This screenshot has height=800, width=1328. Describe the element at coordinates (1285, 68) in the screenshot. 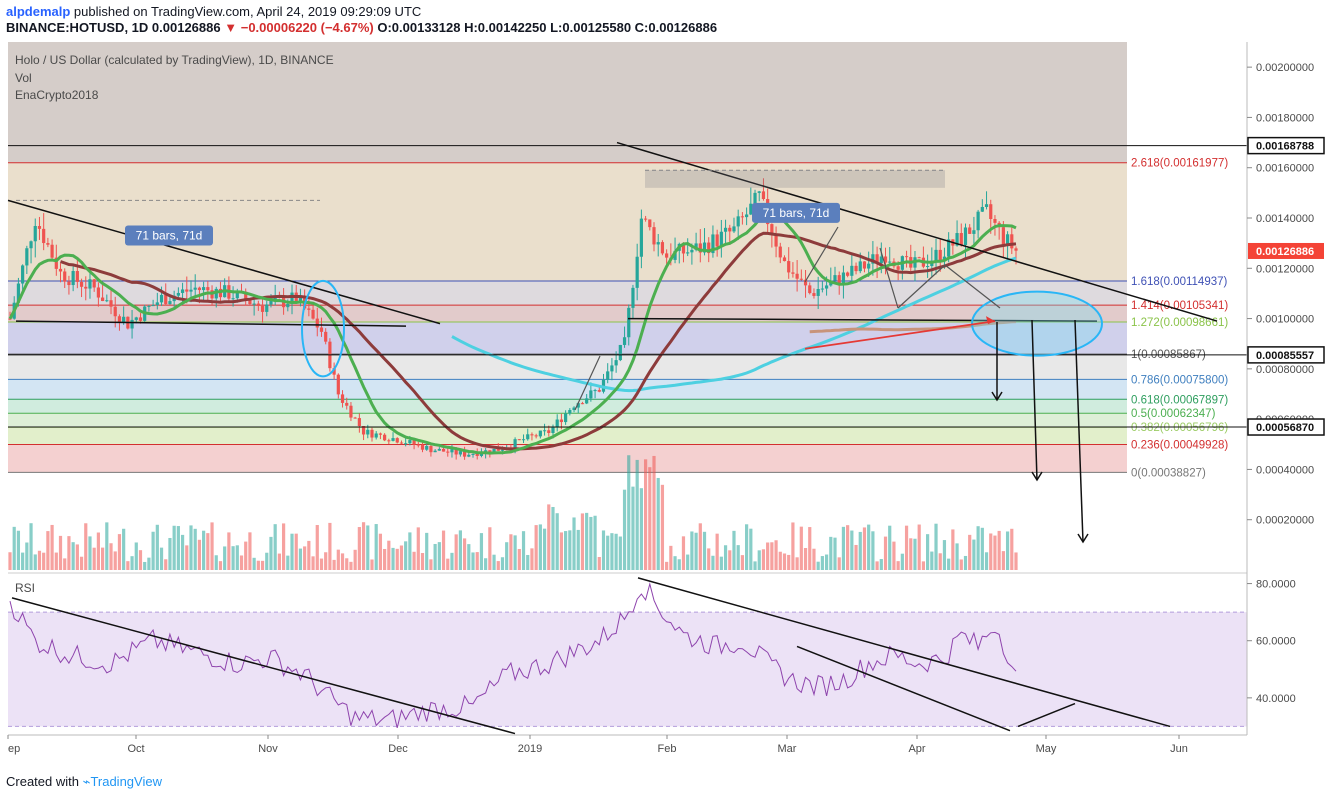

I see `price-tick-label: 0.00200000` at that location.